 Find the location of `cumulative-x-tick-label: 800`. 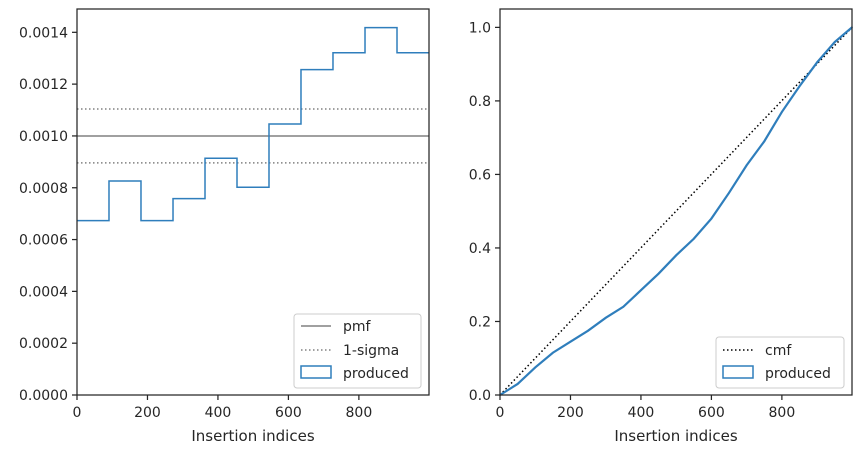

cumulative-x-tick-label: 800 is located at coordinates (782, 413).